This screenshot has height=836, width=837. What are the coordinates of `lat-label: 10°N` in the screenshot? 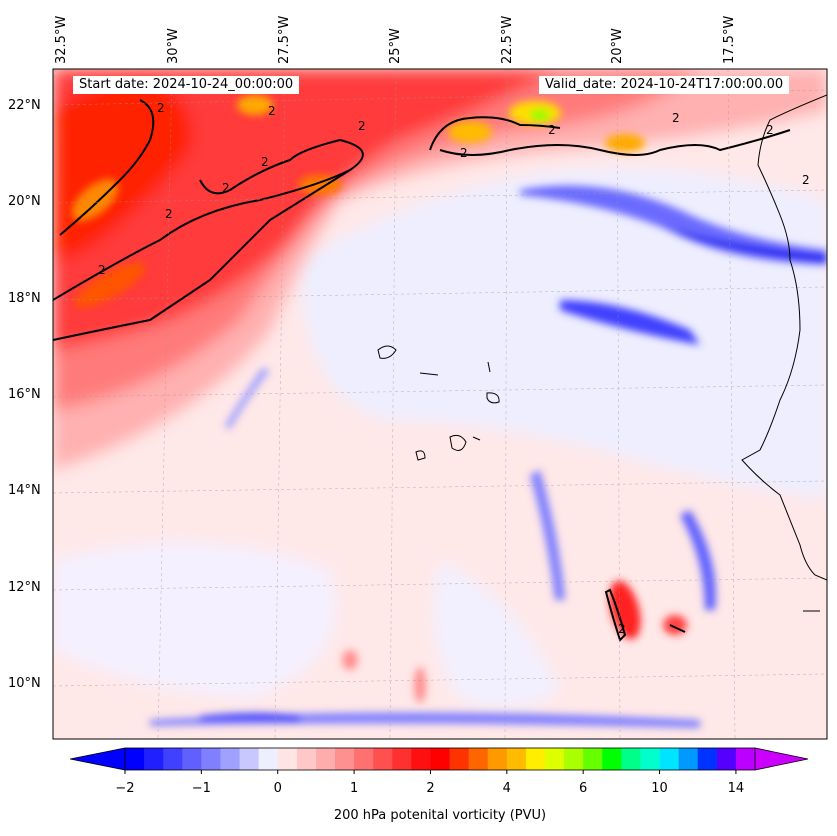 It's located at (24, 683).